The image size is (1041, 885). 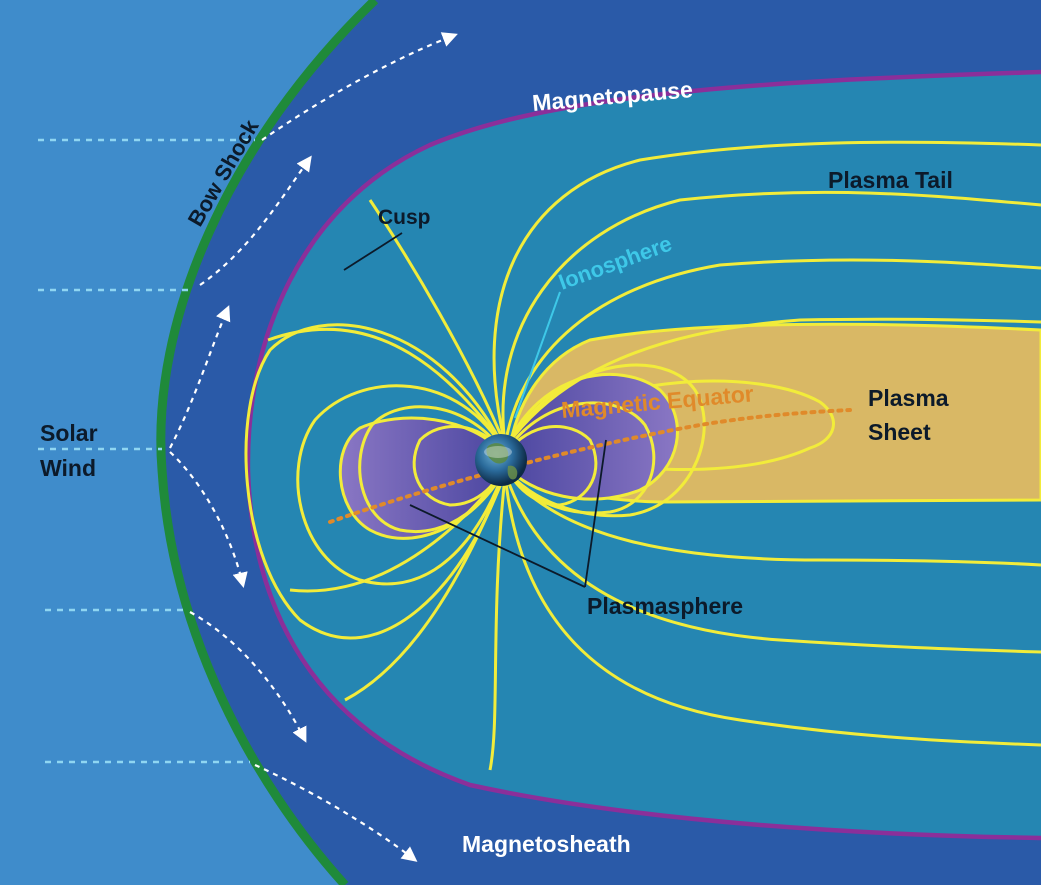 What do you see at coordinates (501, 460) in the screenshot?
I see `earth-globe-icon` at bounding box center [501, 460].